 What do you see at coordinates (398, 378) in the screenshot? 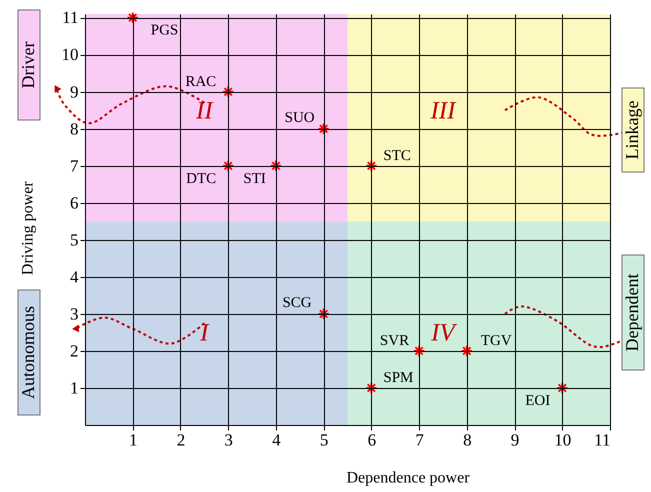
I see `data-label: SPM` at bounding box center [398, 378].